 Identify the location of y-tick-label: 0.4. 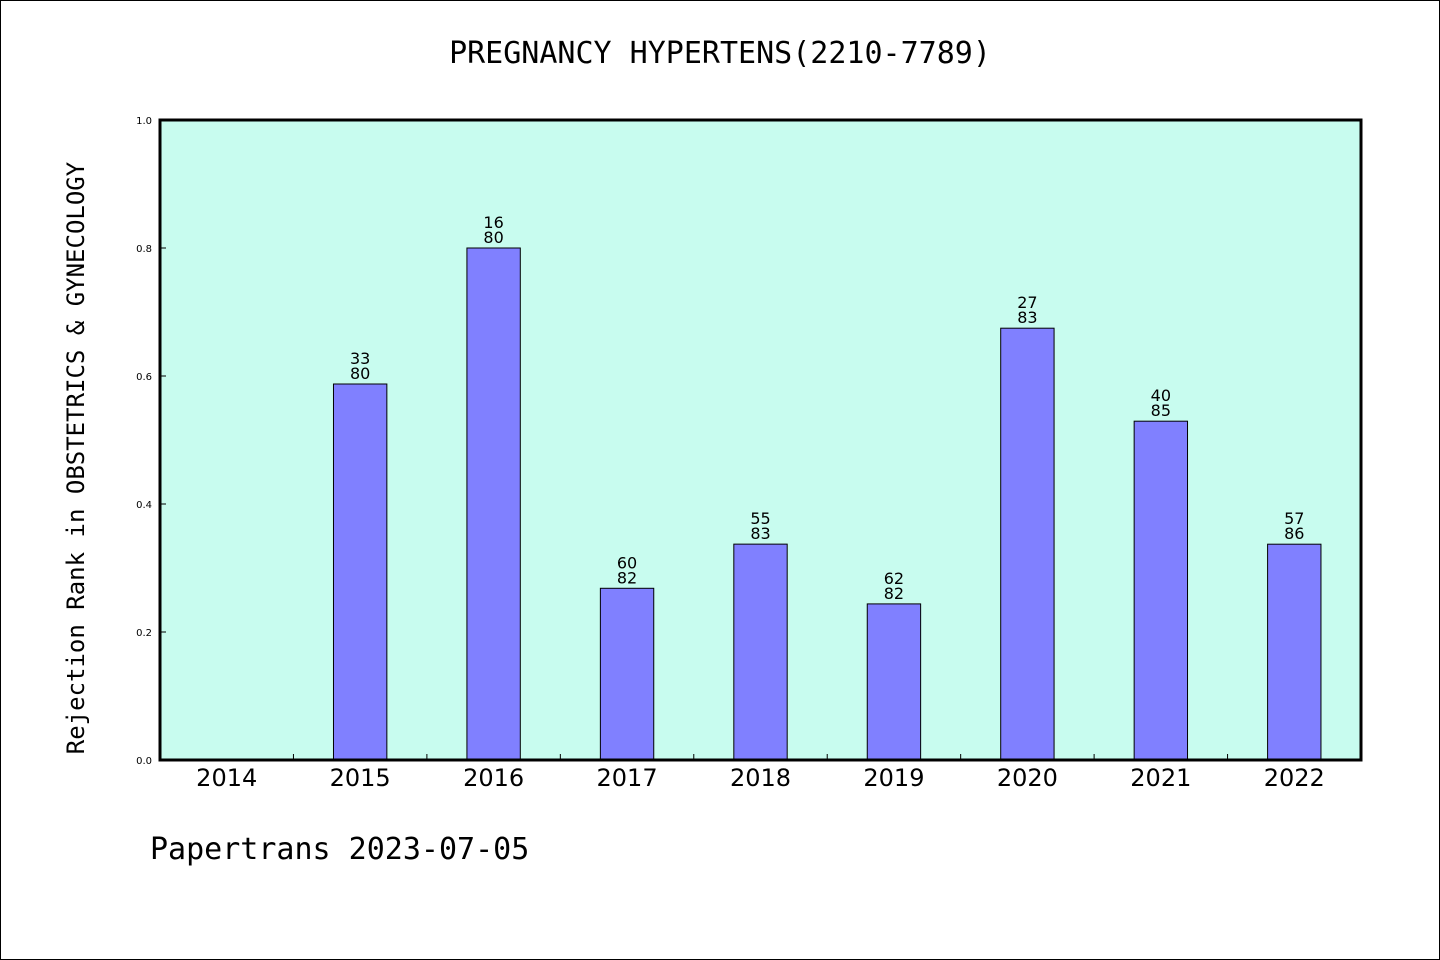
(144, 505).